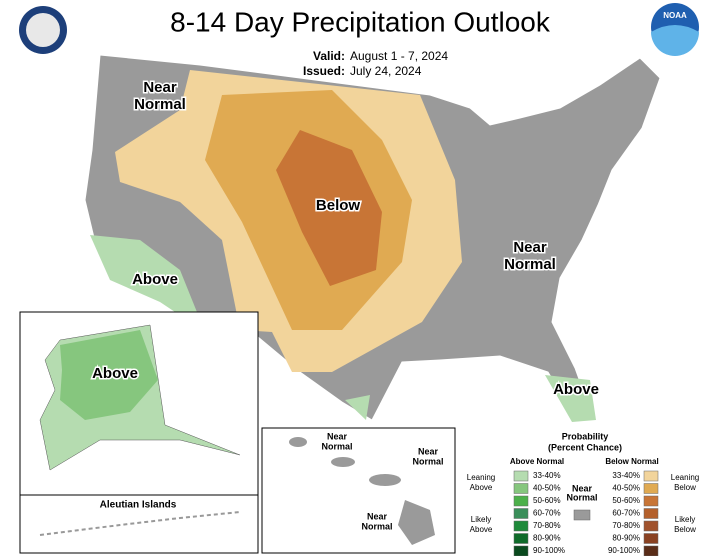  Describe the element at coordinates (360, 21) in the screenshot. I see `title: 8-14 Day Precipitation Outlook` at that location.